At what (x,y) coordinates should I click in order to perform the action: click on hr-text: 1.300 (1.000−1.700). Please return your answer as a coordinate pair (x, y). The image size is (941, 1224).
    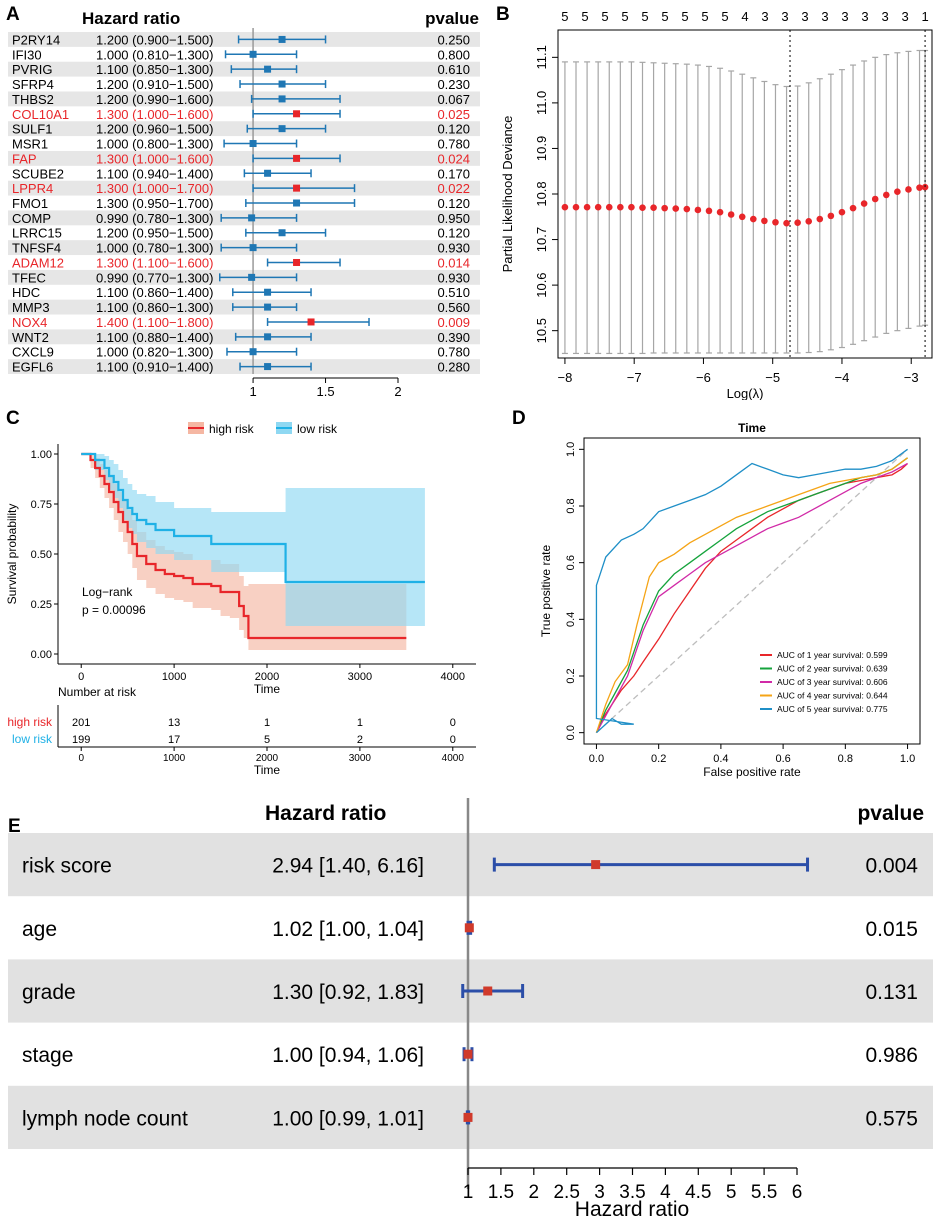
    Looking at the image, I should click on (154, 188).